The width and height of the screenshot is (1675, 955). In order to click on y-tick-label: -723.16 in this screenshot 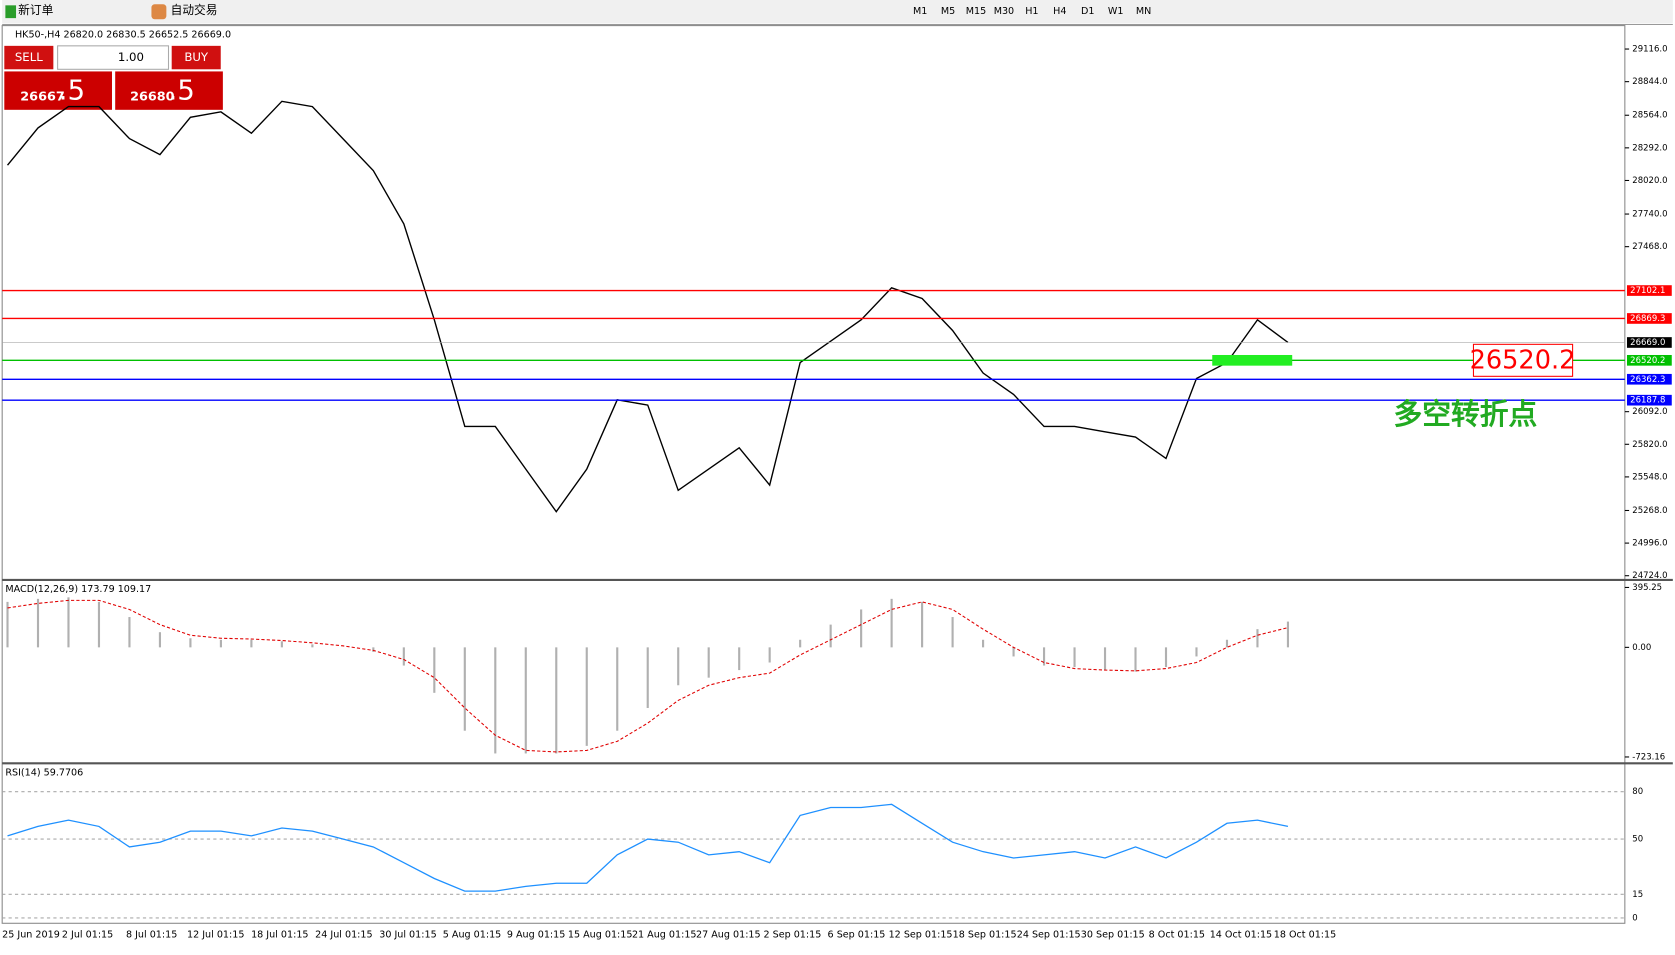, I will do `click(1648, 757)`.